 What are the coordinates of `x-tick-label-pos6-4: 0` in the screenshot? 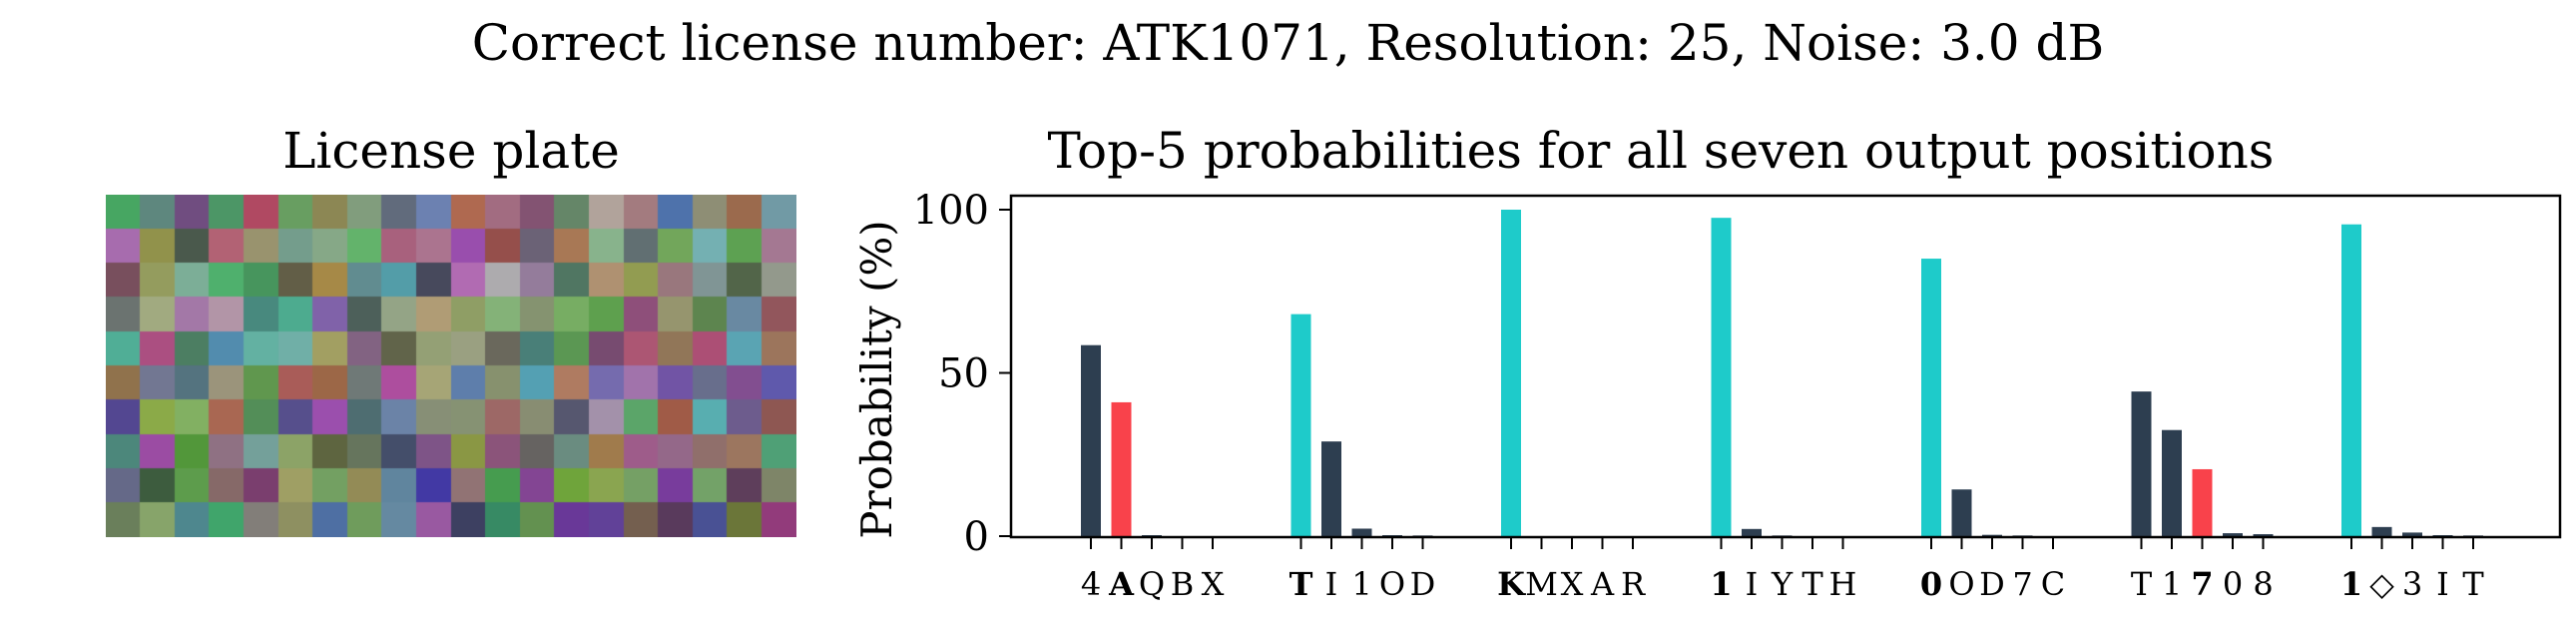 It's located at (2233, 584).